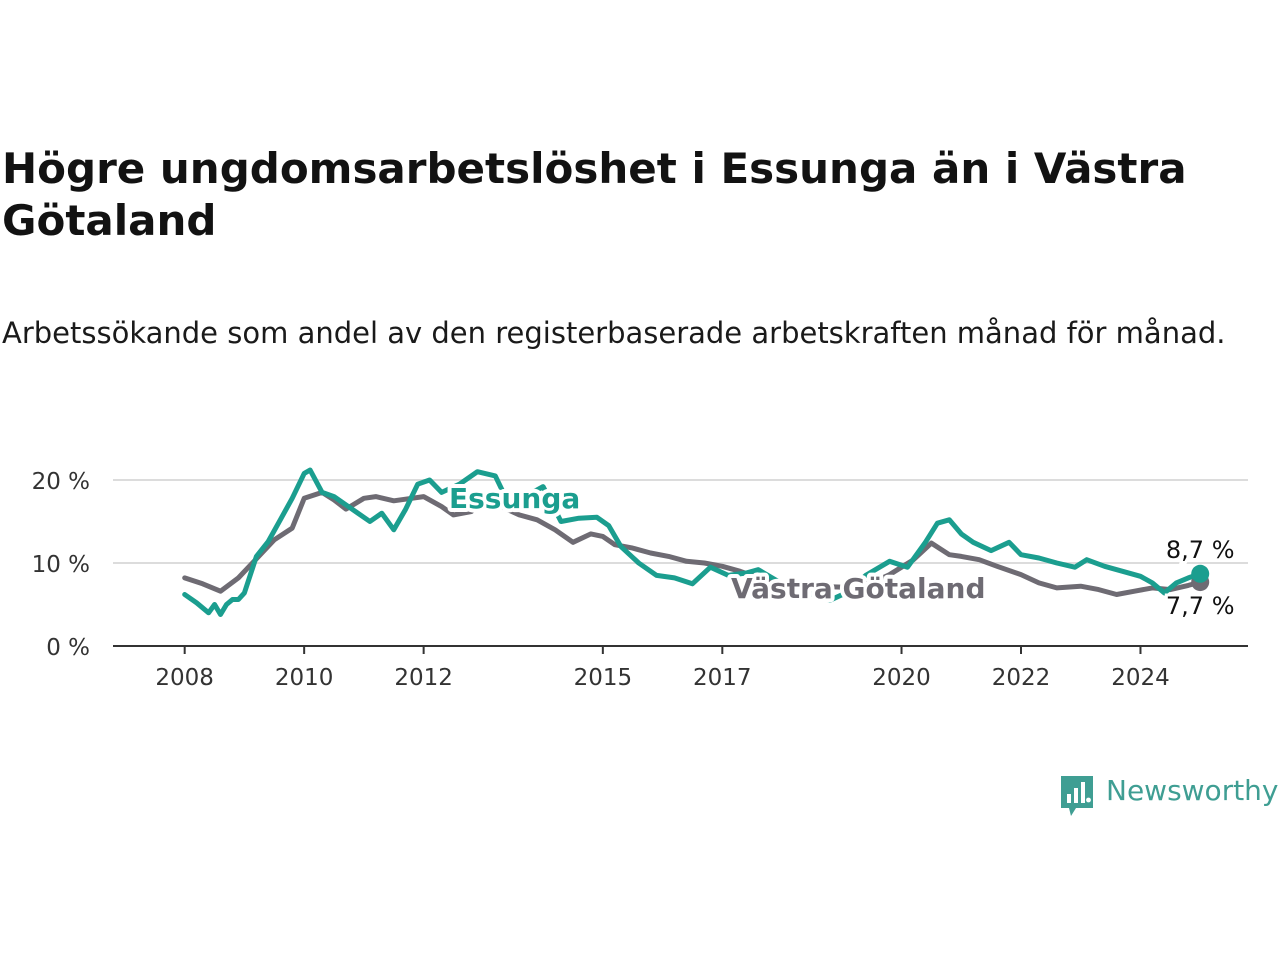 This screenshot has height=960, width=1280. What do you see at coordinates (304, 678) in the screenshot?
I see `x-tick-label: 2010` at bounding box center [304, 678].